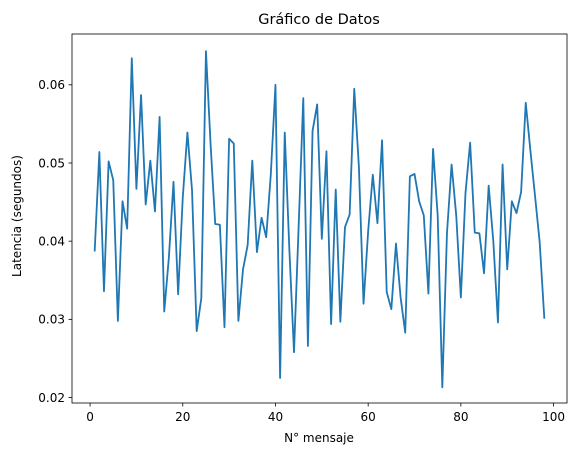 The width and height of the screenshot is (576, 455). Describe the element at coordinates (553, 417) in the screenshot. I see `x-tick-label: 100` at that location.